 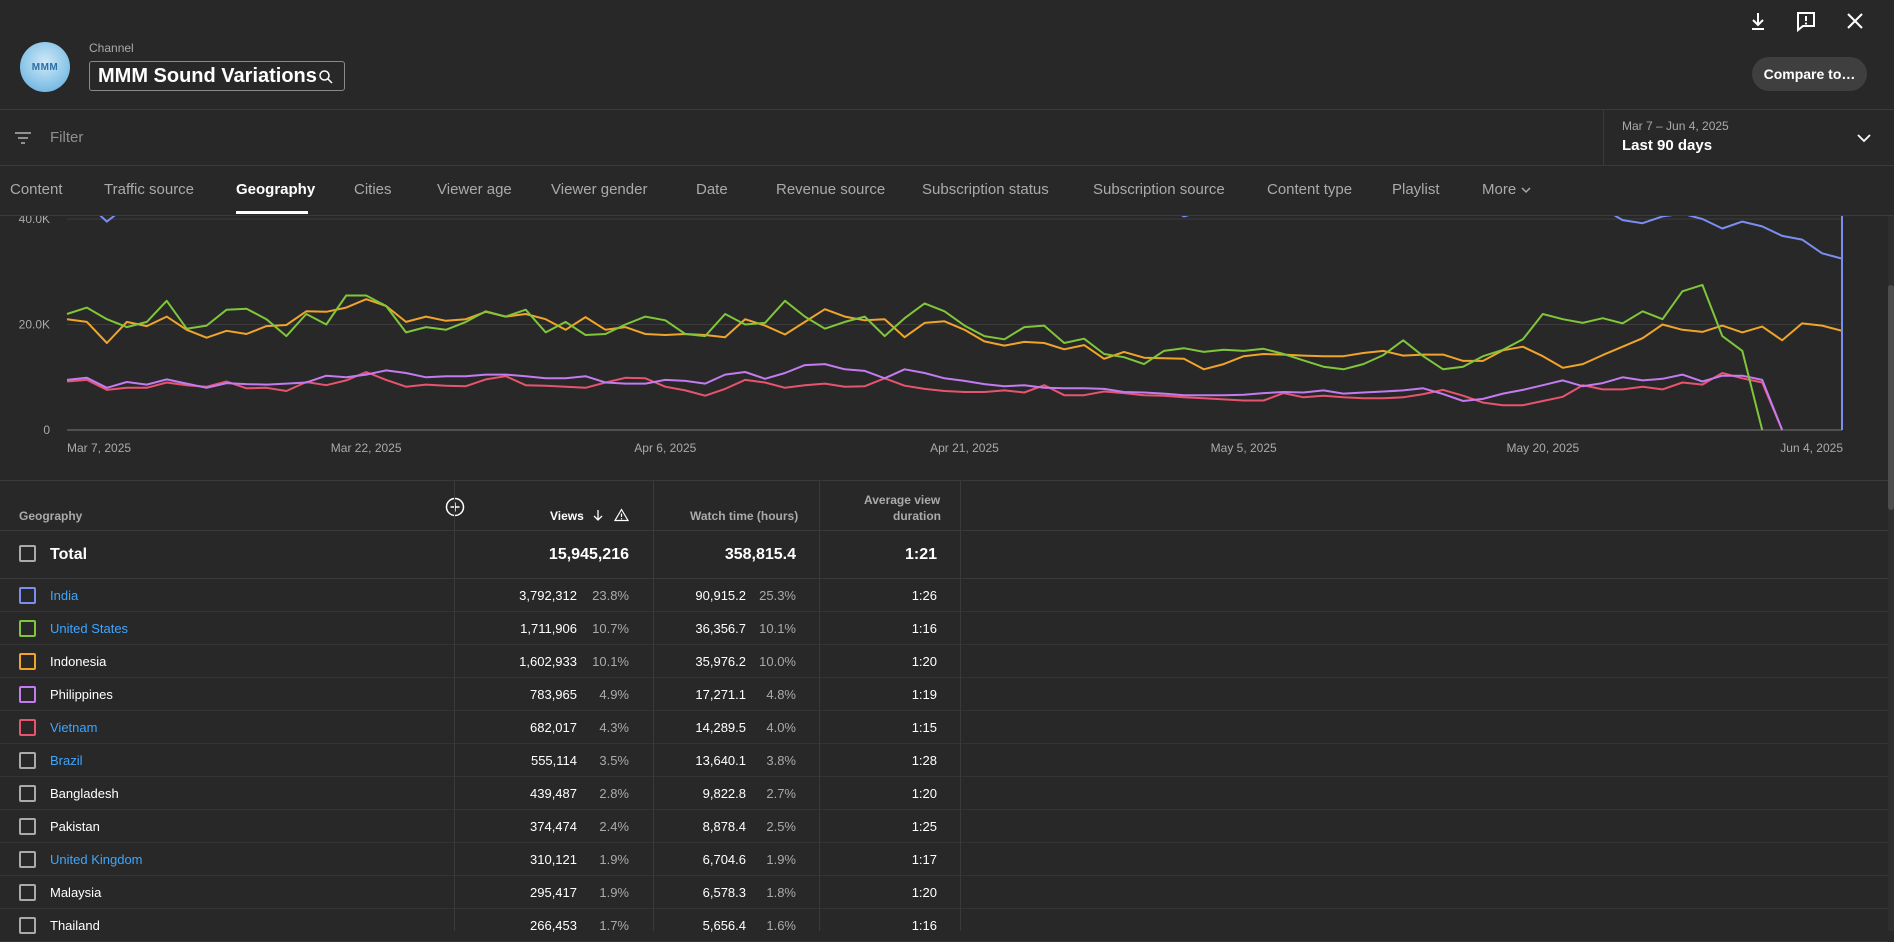 I want to click on views-value: 439,487, so click(x=553, y=793).